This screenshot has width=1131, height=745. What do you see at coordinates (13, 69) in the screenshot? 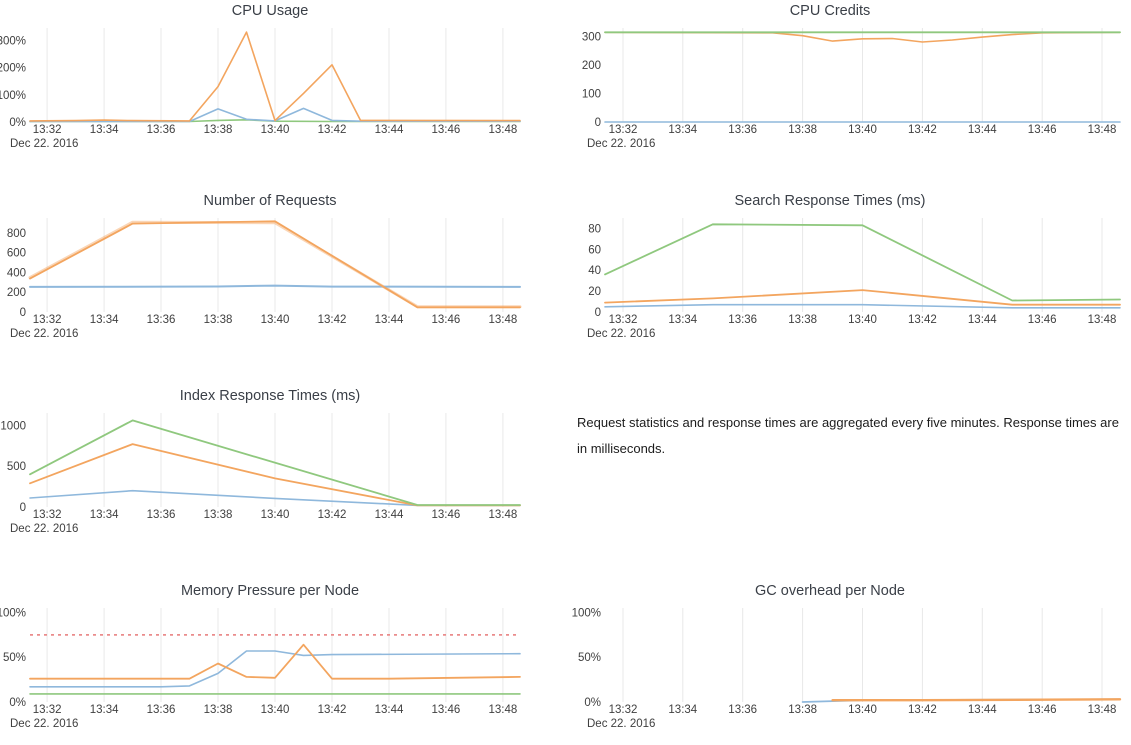
I see `y-tick-label: 200%` at bounding box center [13, 69].